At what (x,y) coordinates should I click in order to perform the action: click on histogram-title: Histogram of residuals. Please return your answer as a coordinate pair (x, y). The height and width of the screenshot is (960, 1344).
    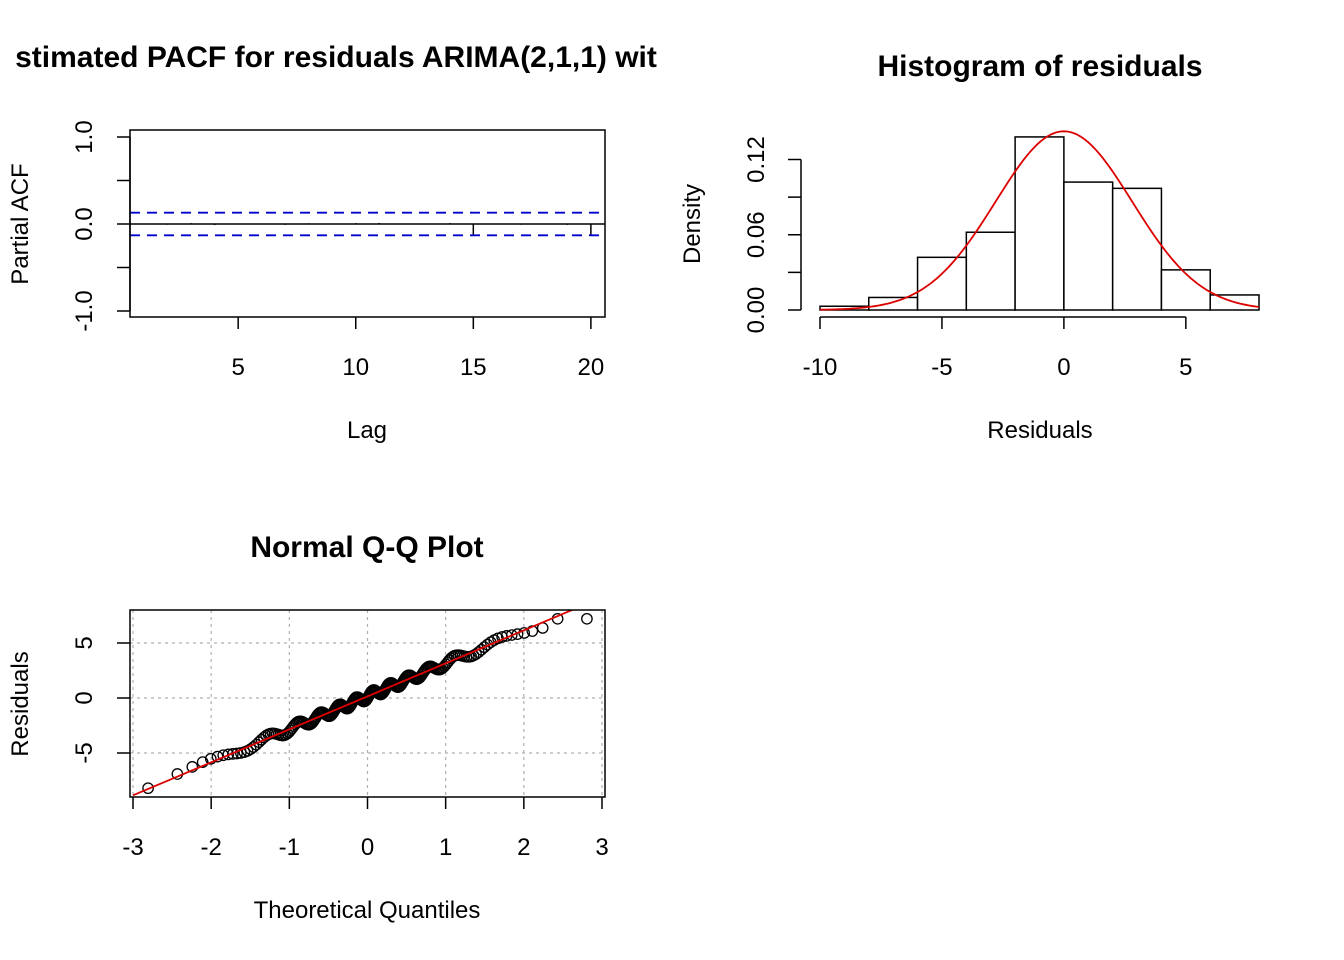
    Looking at the image, I should click on (1039, 66).